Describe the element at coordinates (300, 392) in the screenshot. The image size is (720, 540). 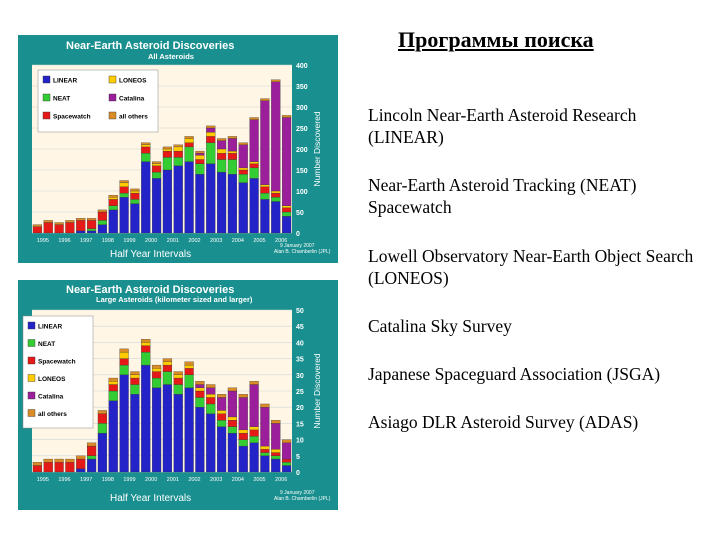
I see `y-tick-label: 25` at that location.